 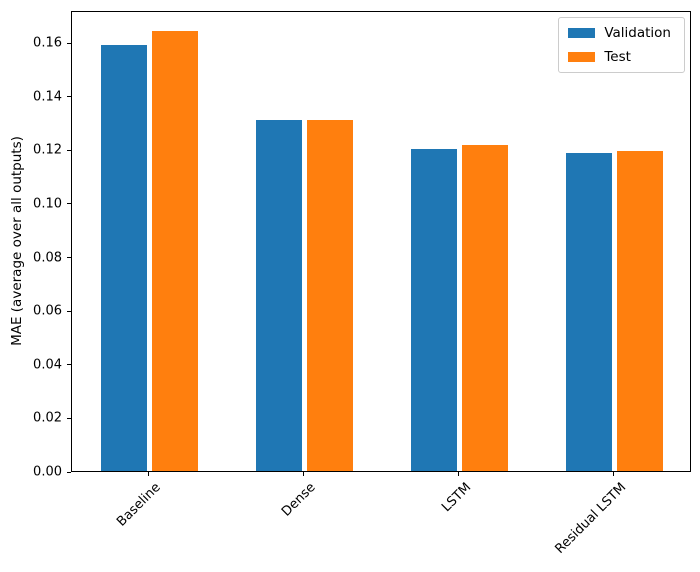 What do you see at coordinates (47, 204) in the screenshot?
I see `y-tick-label-0.10: 0.10` at bounding box center [47, 204].